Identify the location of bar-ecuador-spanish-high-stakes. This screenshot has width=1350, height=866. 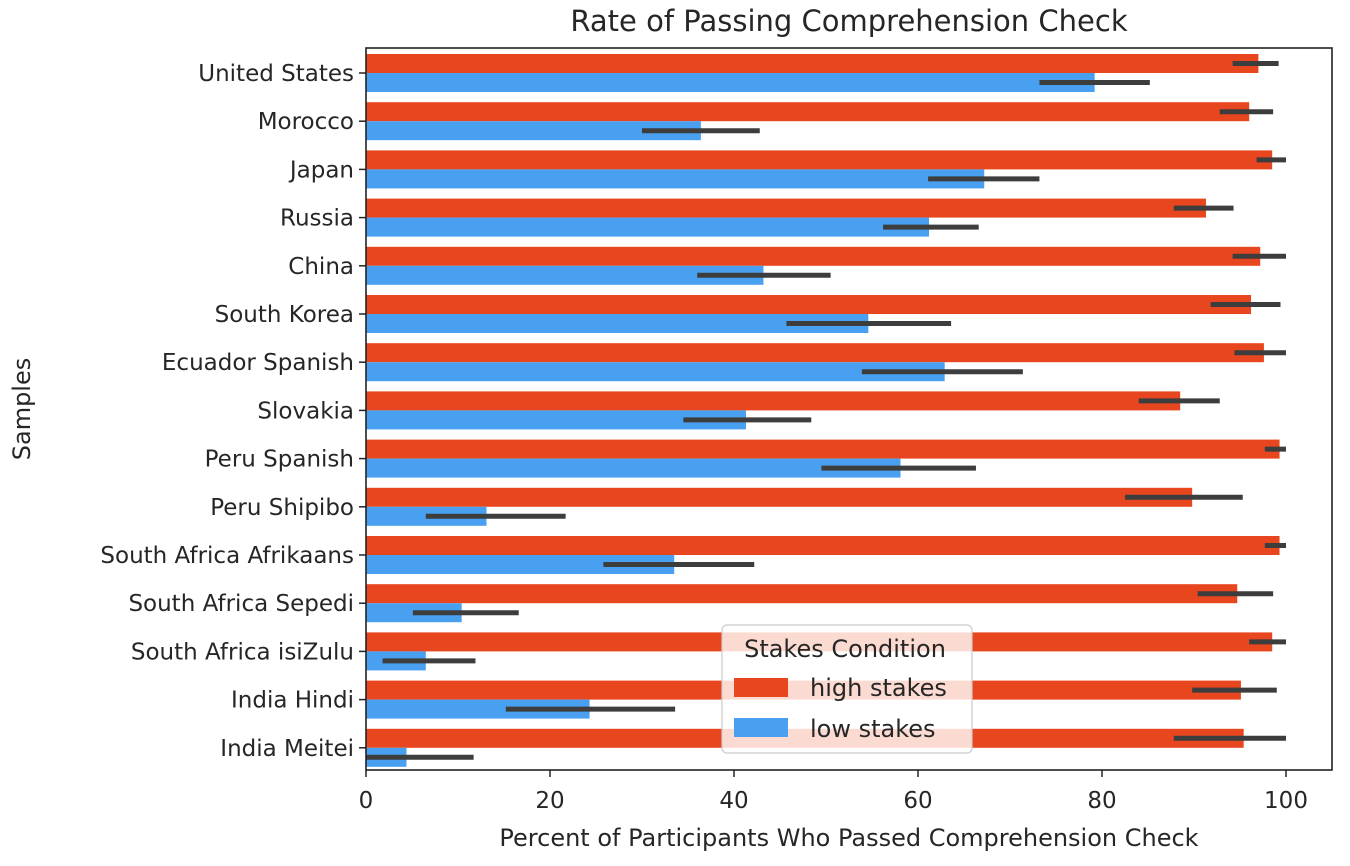
(815, 353).